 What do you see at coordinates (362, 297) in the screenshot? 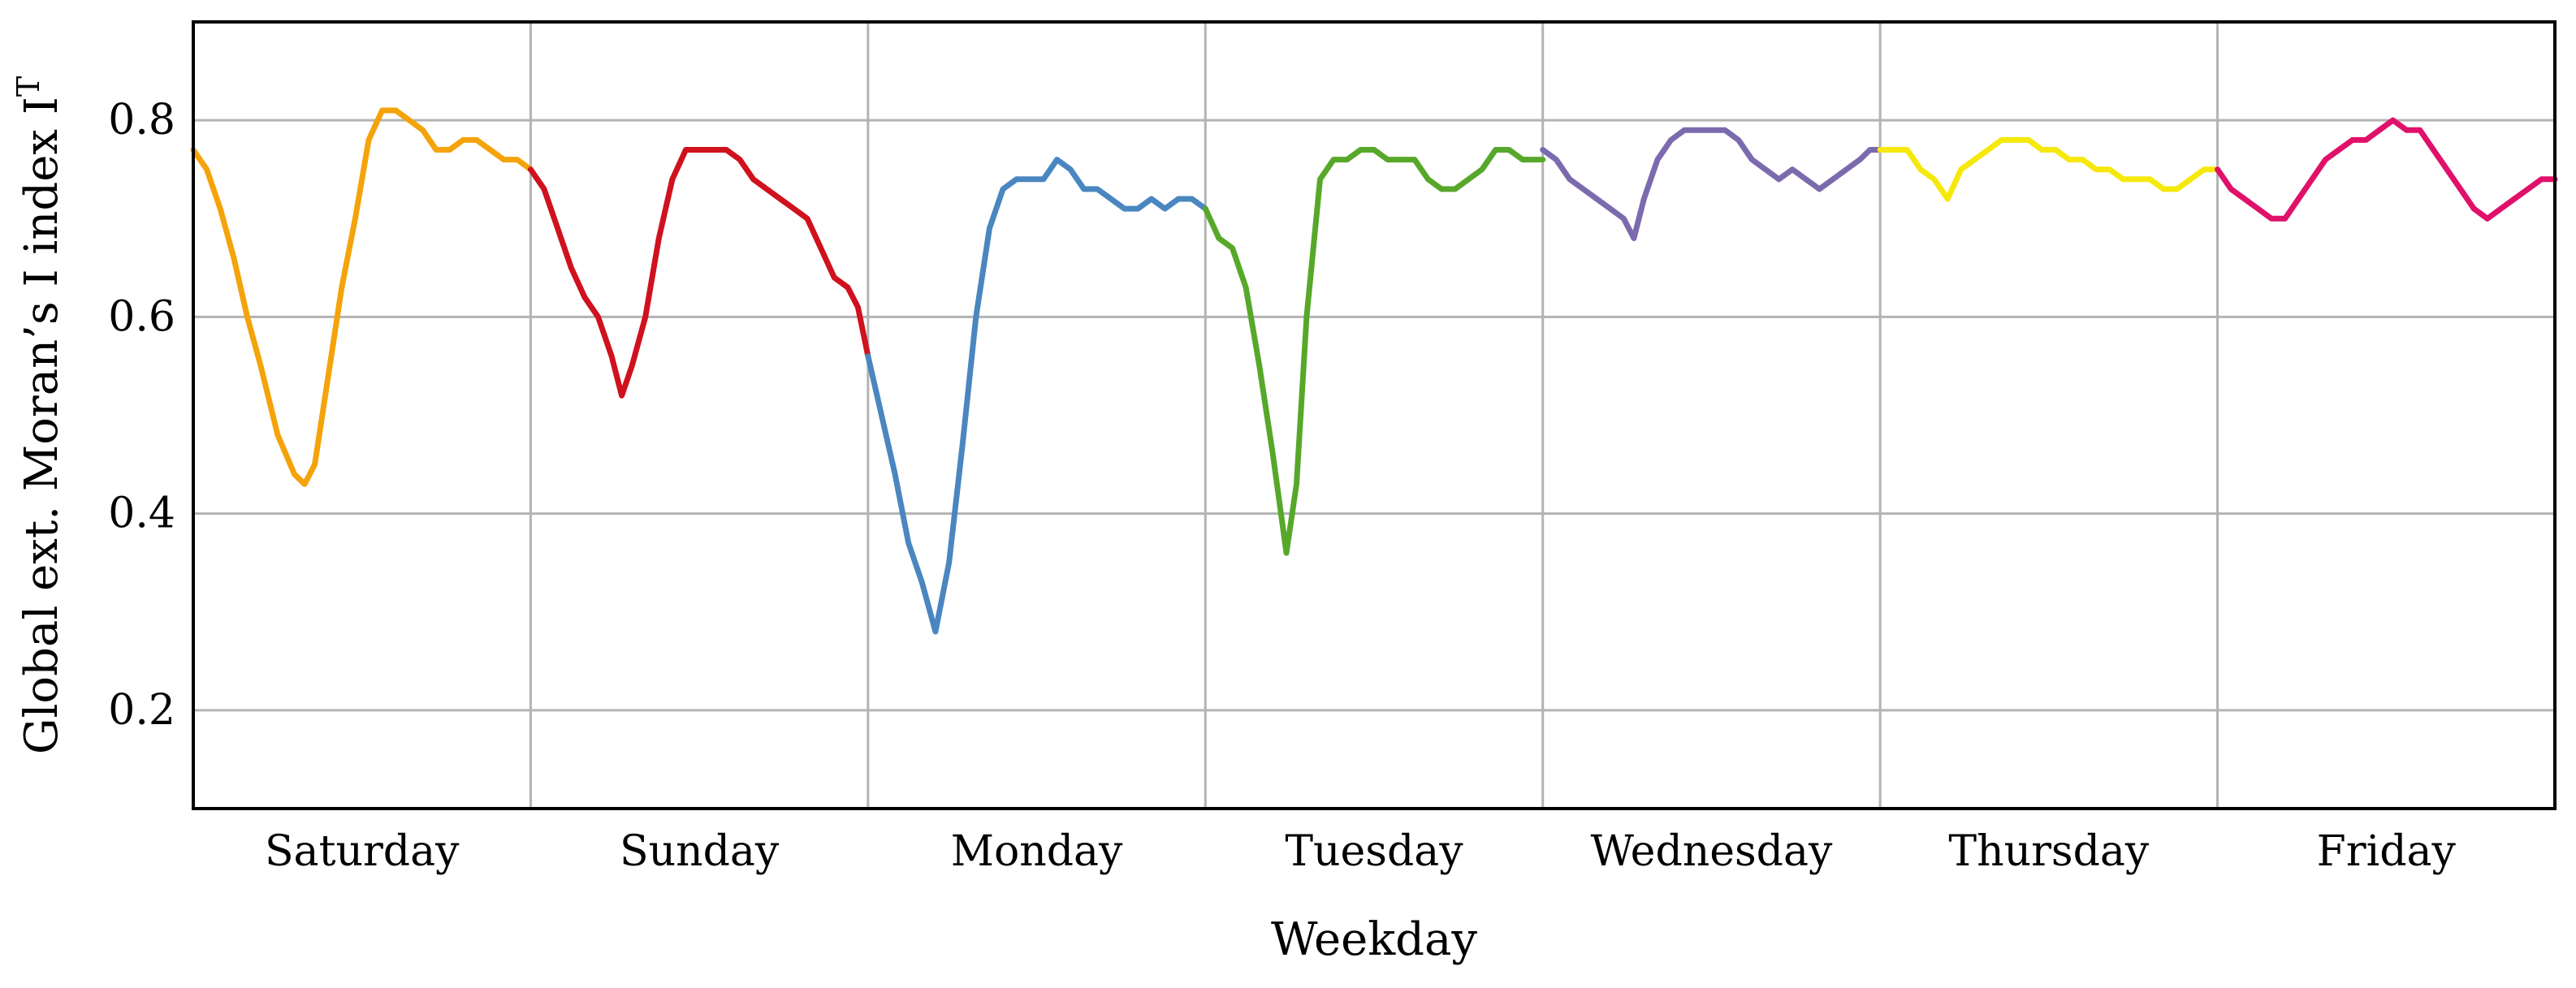
I see `series-line-saturday` at bounding box center [362, 297].